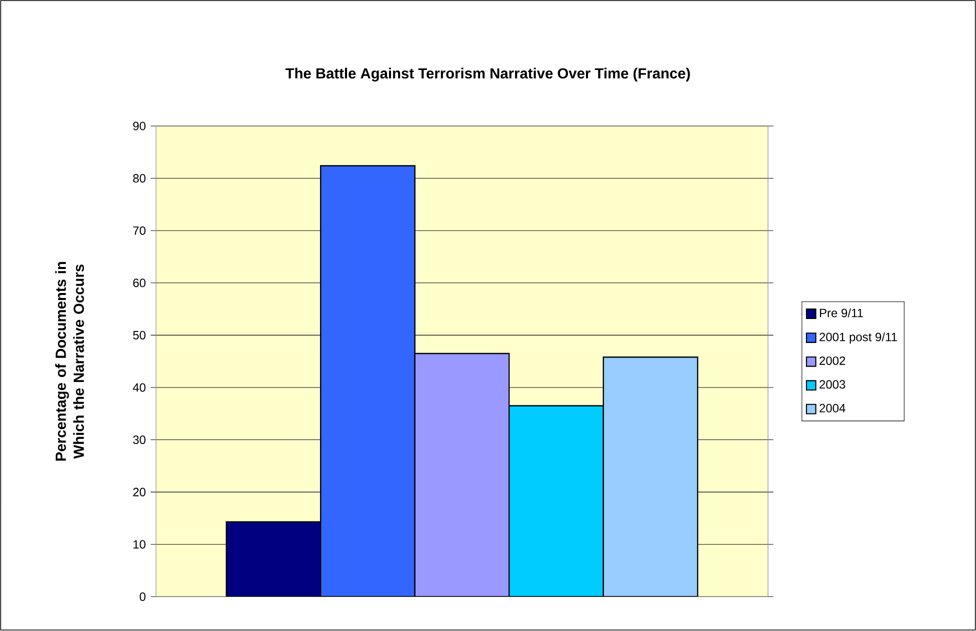 The width and height of the screenshot is (976, 631). What do you see at coordinates (139, 178) in the screenshot?
I see `y-tick-label: 80` at bounding box center [139, 178].